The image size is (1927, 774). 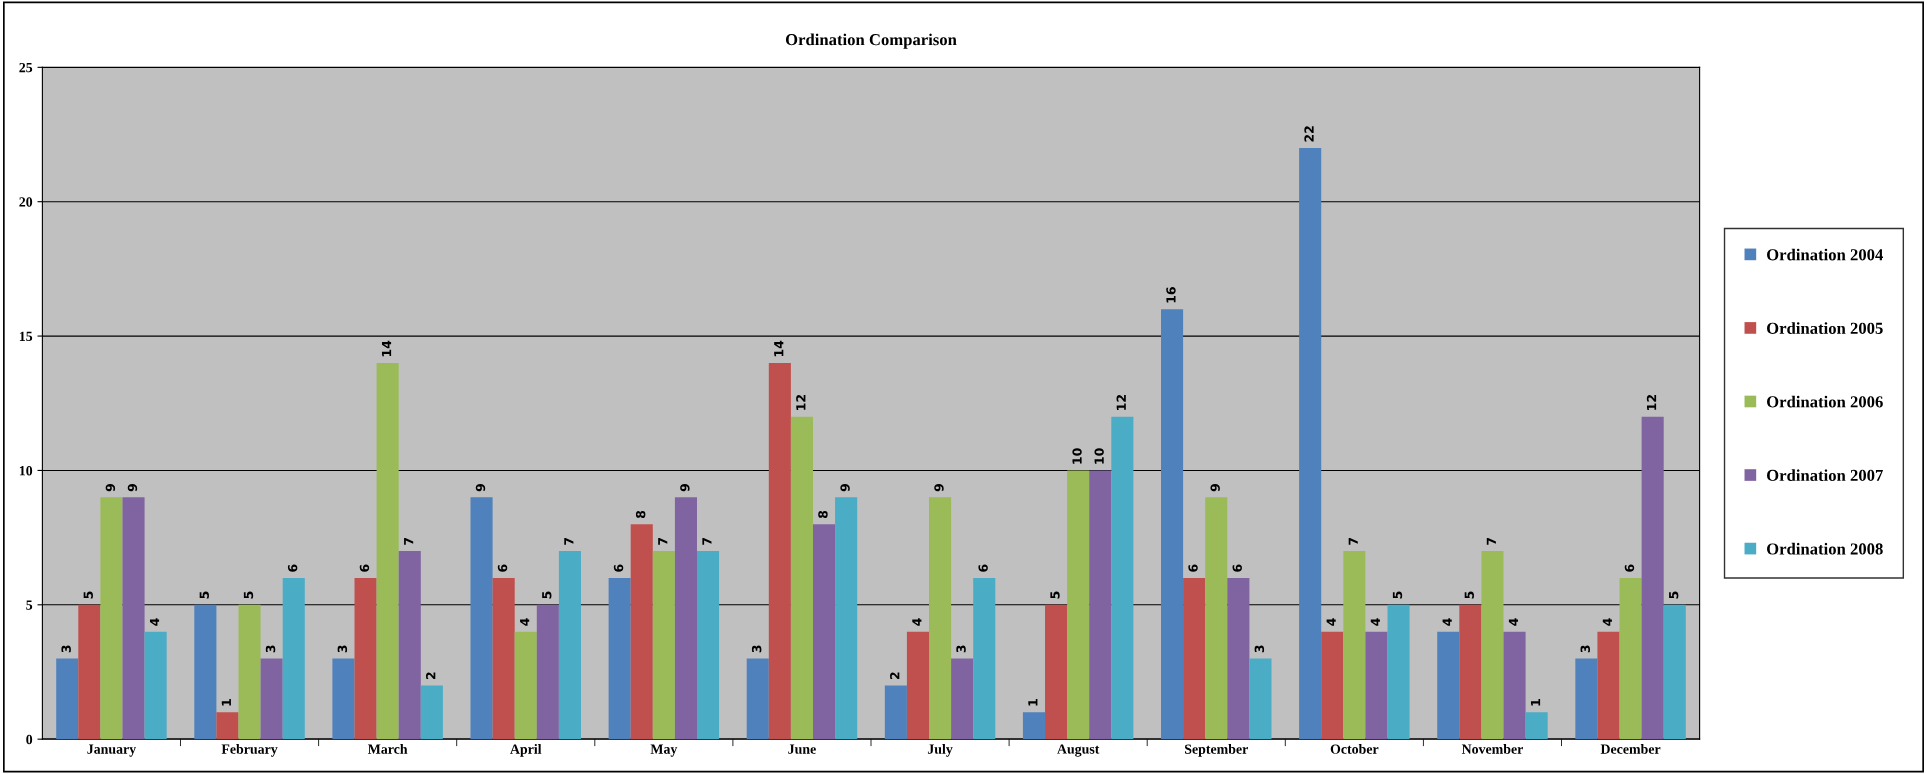 I want to click on x-tick-label: February, so click(x=249, y=750).